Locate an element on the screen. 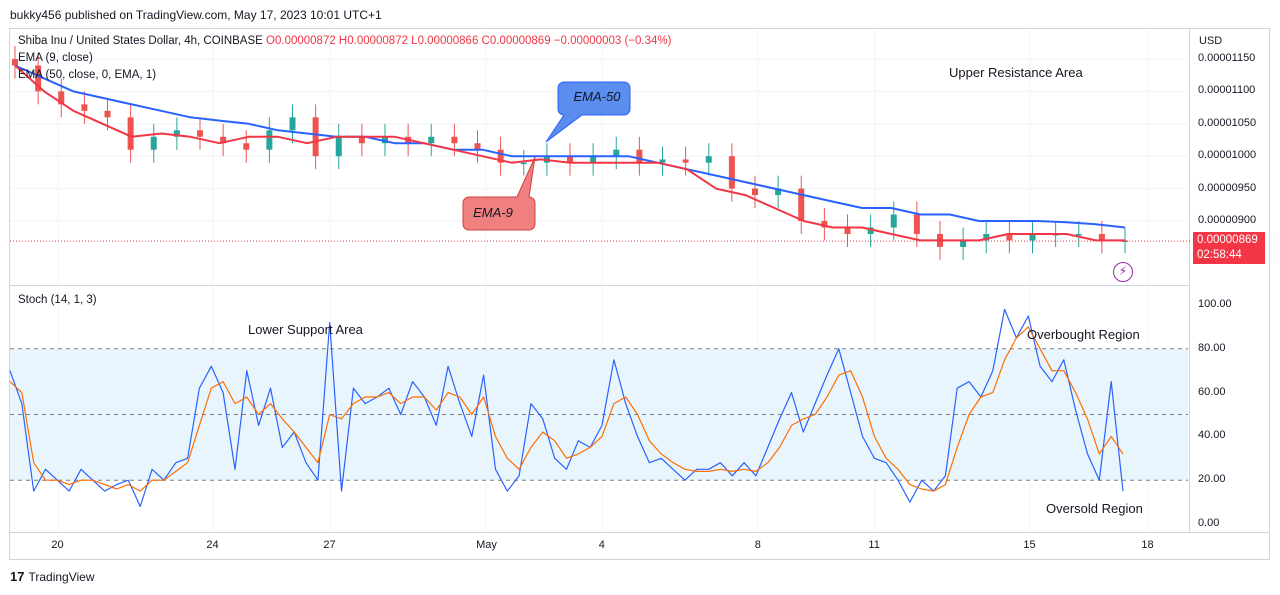 The width and height of the screenshot is (1280, 595). currency-label: USD is located at coordinates (1211, 41).